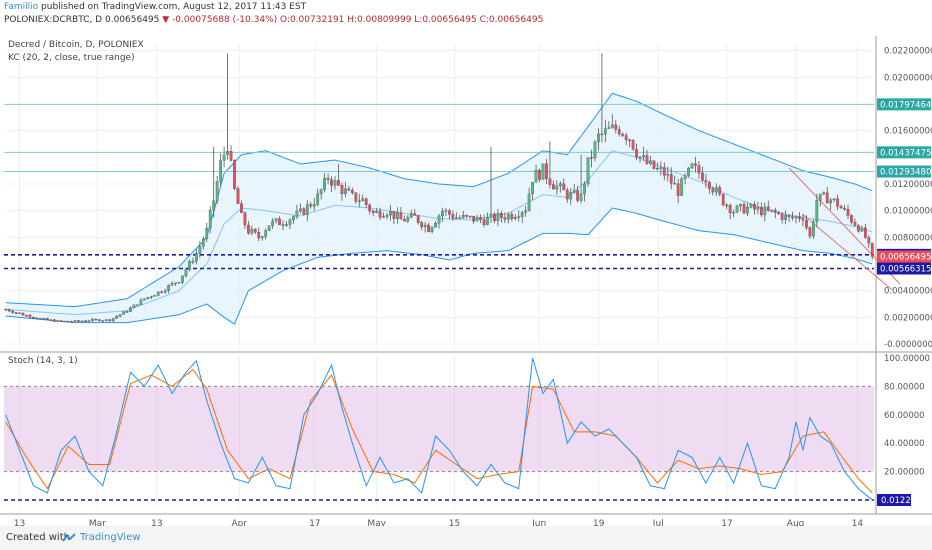 This screenshot has height=550, width=932. I want to click on author-link: Famillio, so click(21, 7).